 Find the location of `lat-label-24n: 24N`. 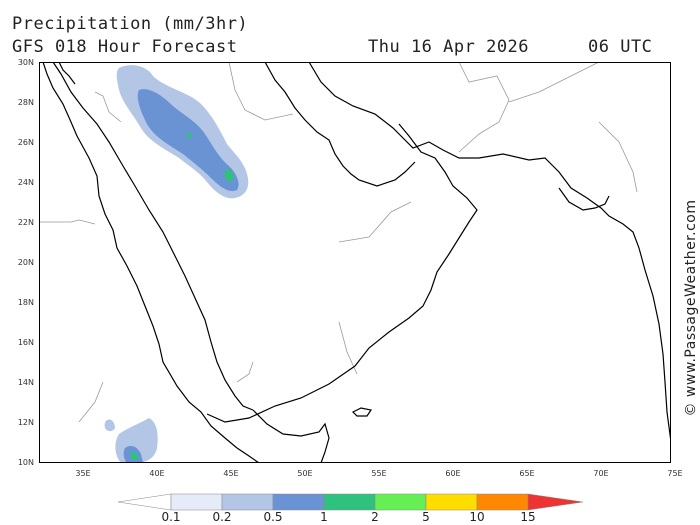

lat-label-24n: 24N is located at coordinates (25, 182).